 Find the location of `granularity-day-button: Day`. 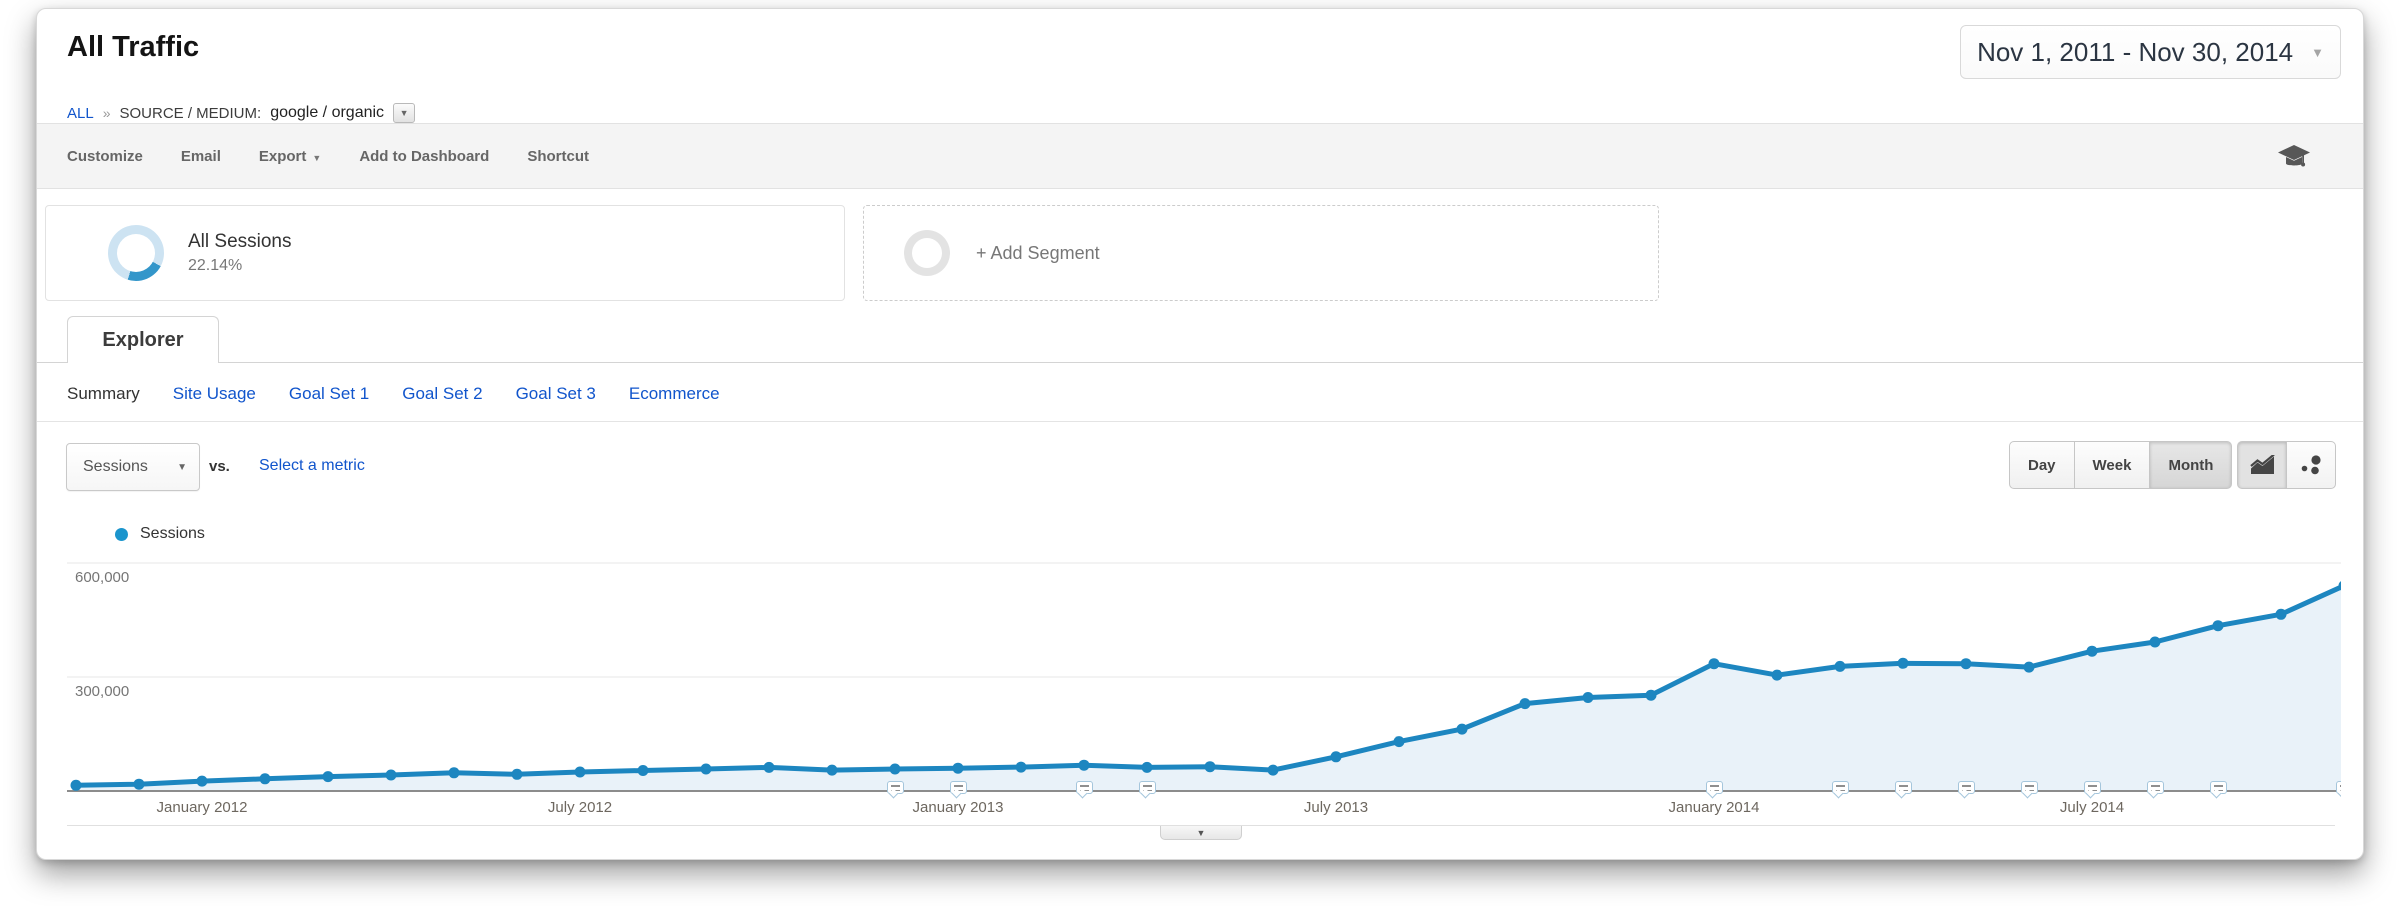

granularity-day-button: Day is located at coordinates (2042, 465).